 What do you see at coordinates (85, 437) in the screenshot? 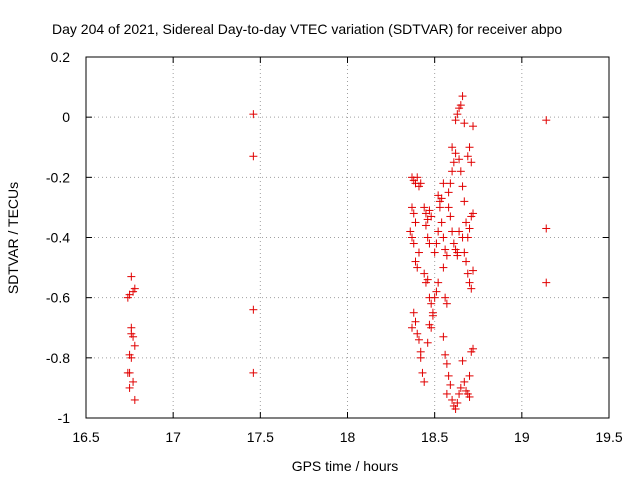
I see `x-tick-label: 16.5` at bounding box center [85, 437].